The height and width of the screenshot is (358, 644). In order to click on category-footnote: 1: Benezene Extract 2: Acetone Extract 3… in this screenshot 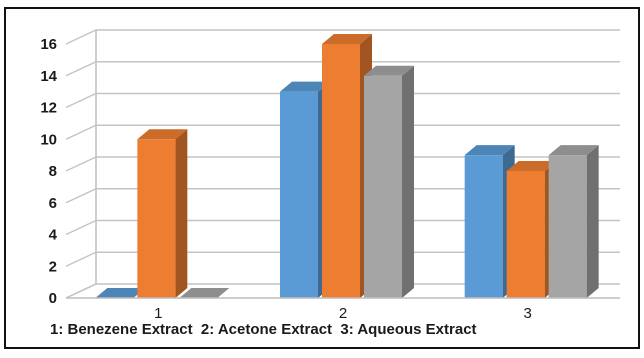, I will do `click(263, 329)`.